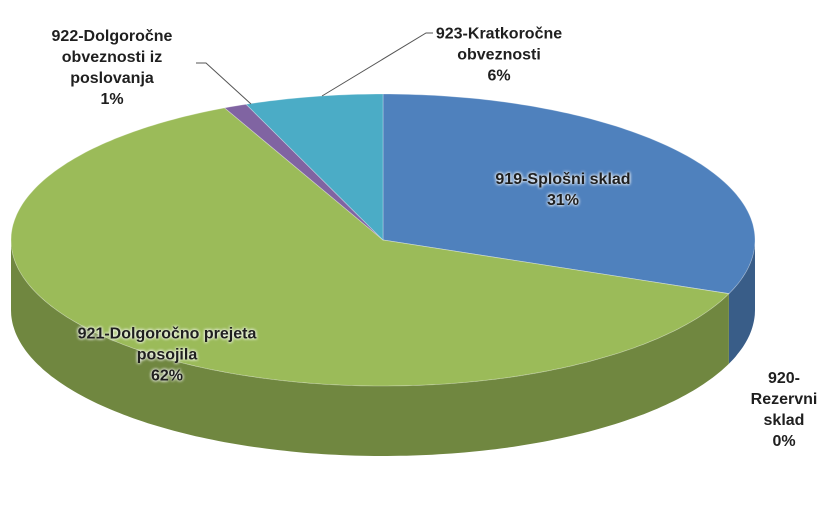 The width and height of the screenshot is (832, 524). Describe the element at coordinates (112, 99) in the screenshot. I see `value-label: 1%` at that location.